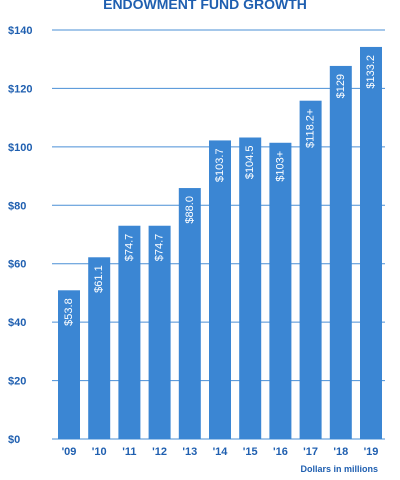 The width and height of the screenshot is (400, 480). I want to click on y-tick-label: $120, so click(20, 89).